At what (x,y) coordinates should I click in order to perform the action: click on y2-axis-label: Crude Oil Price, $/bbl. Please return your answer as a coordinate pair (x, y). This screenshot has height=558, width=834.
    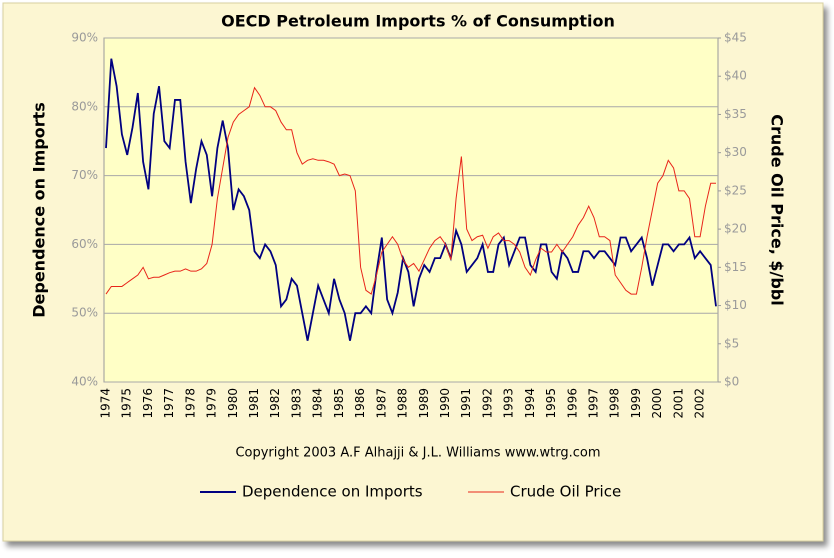
    Looking at the image, I should click on (777, 210).